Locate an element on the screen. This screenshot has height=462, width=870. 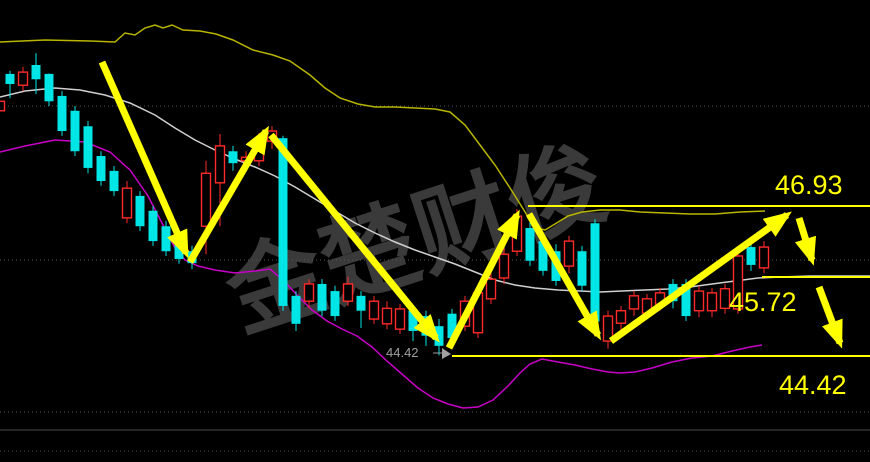
low-marker-arrow-icon is located at coordinates (446, 353).